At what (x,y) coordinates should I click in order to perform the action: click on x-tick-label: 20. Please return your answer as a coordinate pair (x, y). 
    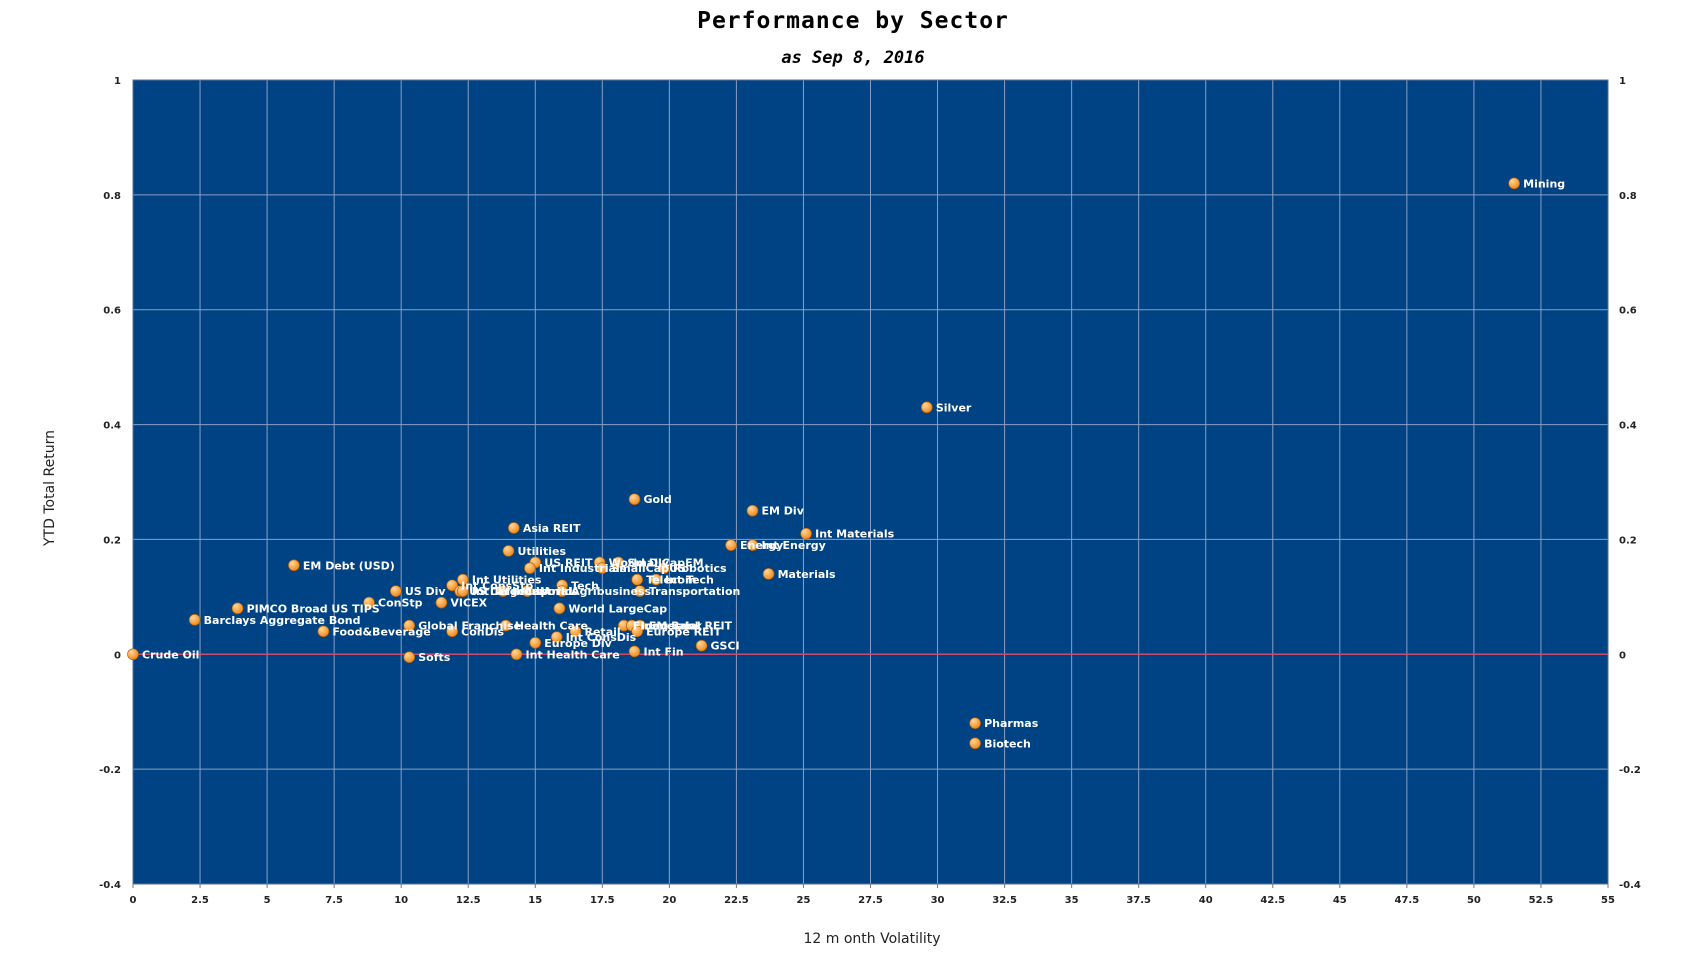
    Looking at the image, I should click on (669, 900).